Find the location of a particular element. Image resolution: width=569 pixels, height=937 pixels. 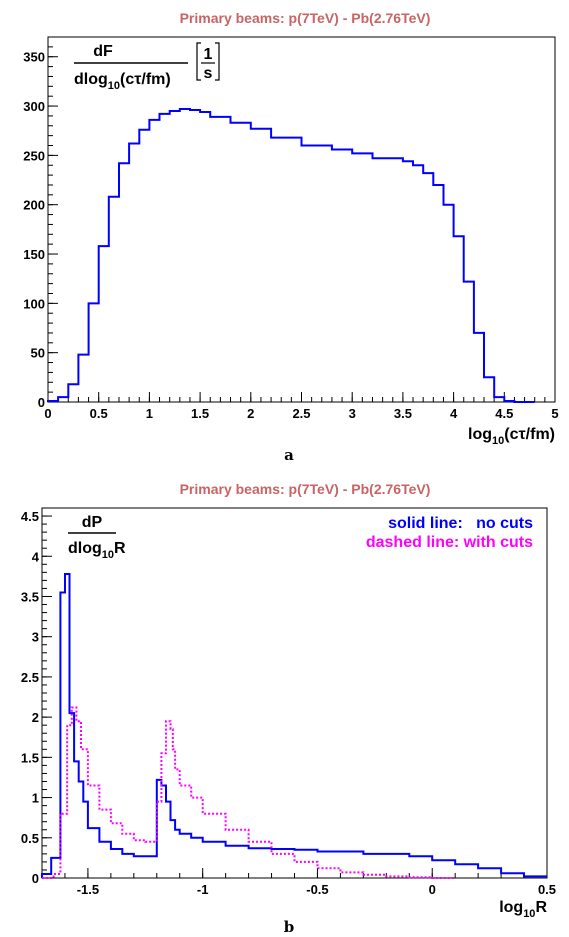

panel-a-unit-bracket-right is located at coordinates (217, 61).